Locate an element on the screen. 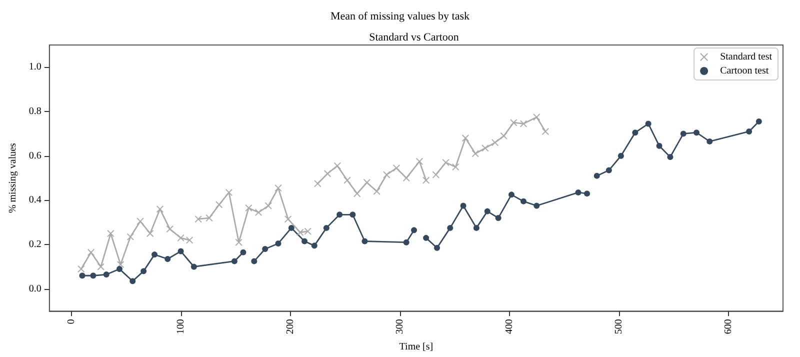 Image resolution: width=800 pixels, height=357 pixels. y-tick-label: 0.6 is located at coordinates (35, 156).